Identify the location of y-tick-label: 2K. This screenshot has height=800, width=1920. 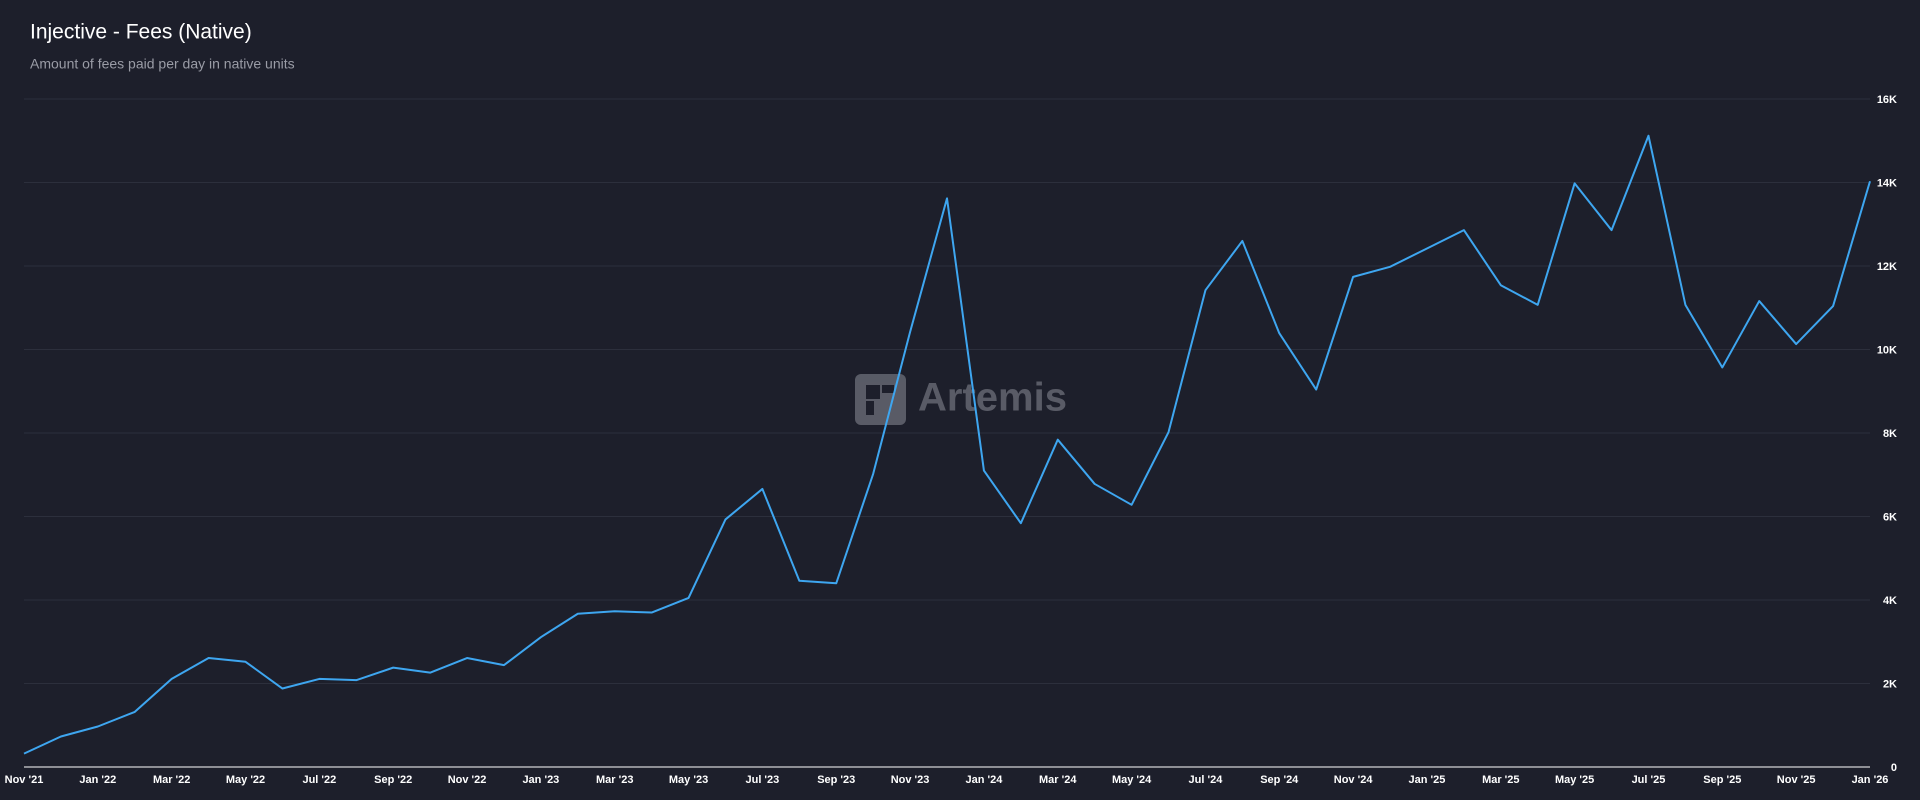
(1890, 684).